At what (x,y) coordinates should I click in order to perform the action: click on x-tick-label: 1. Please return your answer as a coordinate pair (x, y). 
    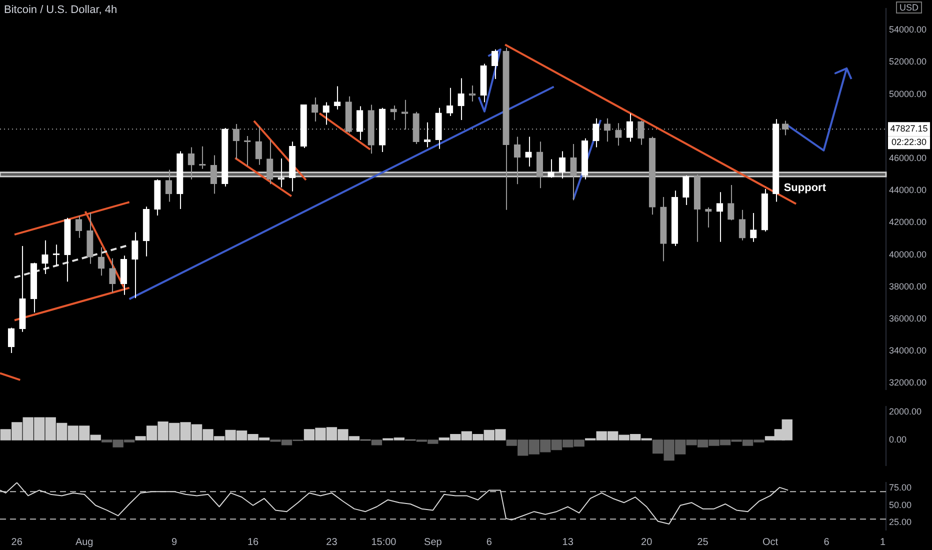
    Looking at the image, I should click on (883, 542).